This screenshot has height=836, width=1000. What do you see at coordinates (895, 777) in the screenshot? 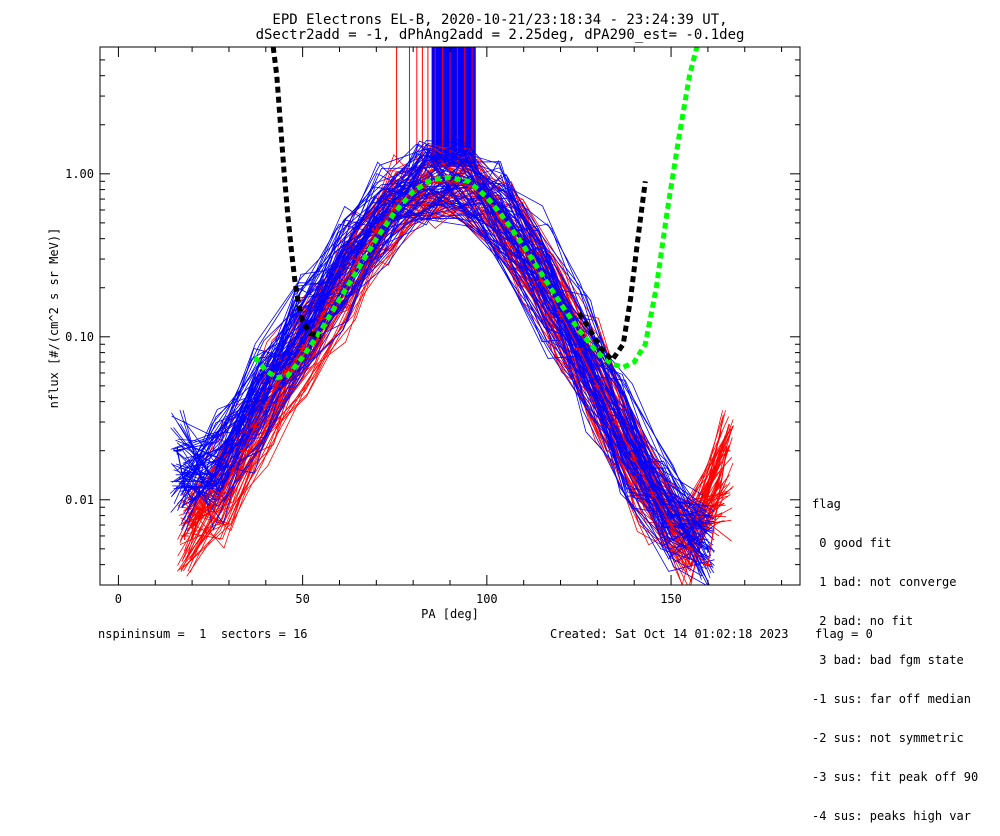
I see `legend-item: -3 sus: fit peak off 90` at bounding box center [895, 777].